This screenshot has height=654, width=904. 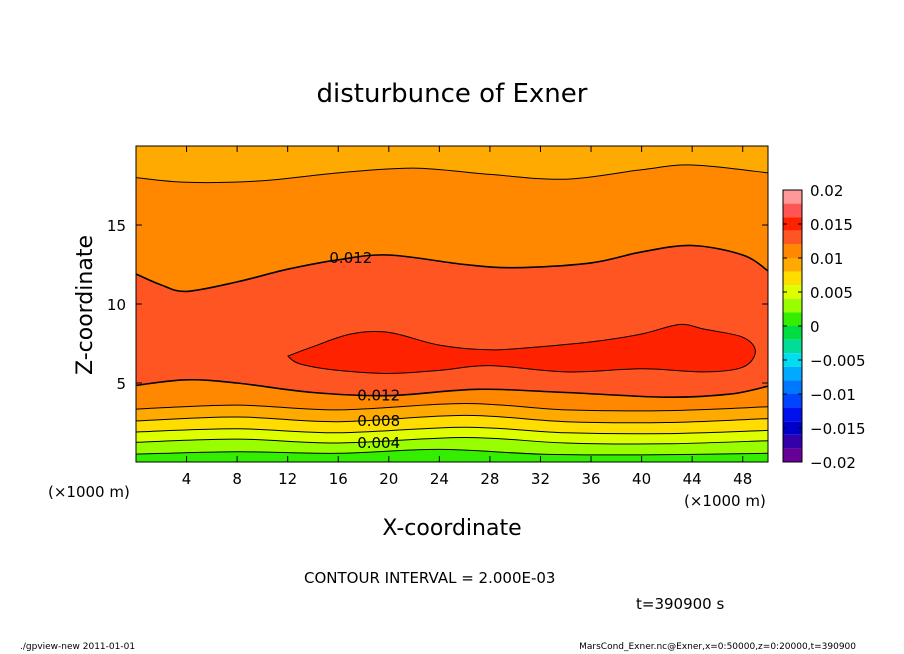 What do you see at coordinates (833, 463) in the screenshot?
I see `colorbar-tick-label: −0.02` at bounding box center [833, 463].